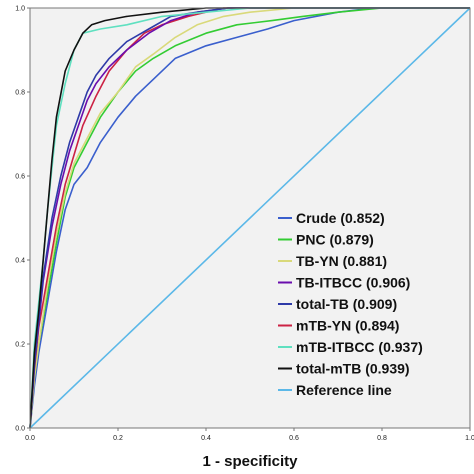  What do you see at coordinates (250, 461) in the screenshot?
I see `x-axis-title: 1 - specificity` at bounding box center [250, 461].